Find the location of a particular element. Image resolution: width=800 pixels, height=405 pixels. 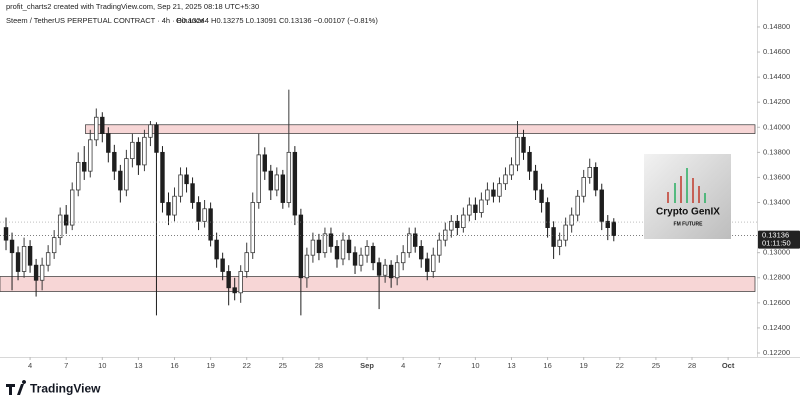

watermark-subtitle: FM FUTURE is located at coordinates (689, 224).